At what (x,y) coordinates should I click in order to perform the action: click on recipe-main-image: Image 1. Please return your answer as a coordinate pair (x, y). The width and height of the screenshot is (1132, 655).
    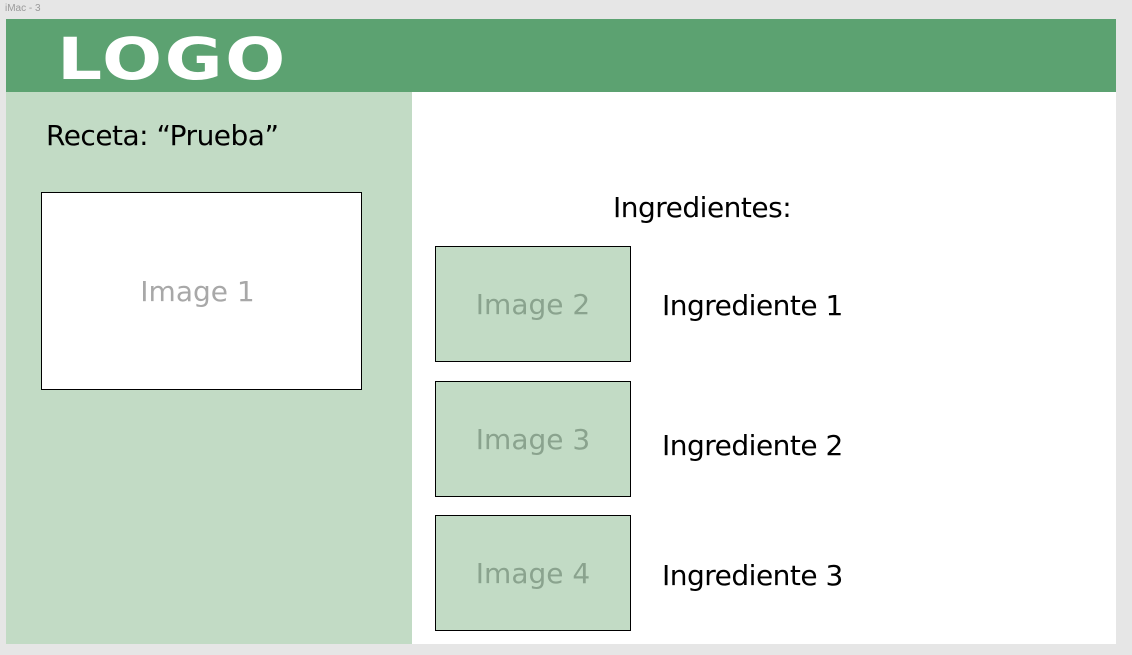
    Looking at the image, I should click on (201, 291).